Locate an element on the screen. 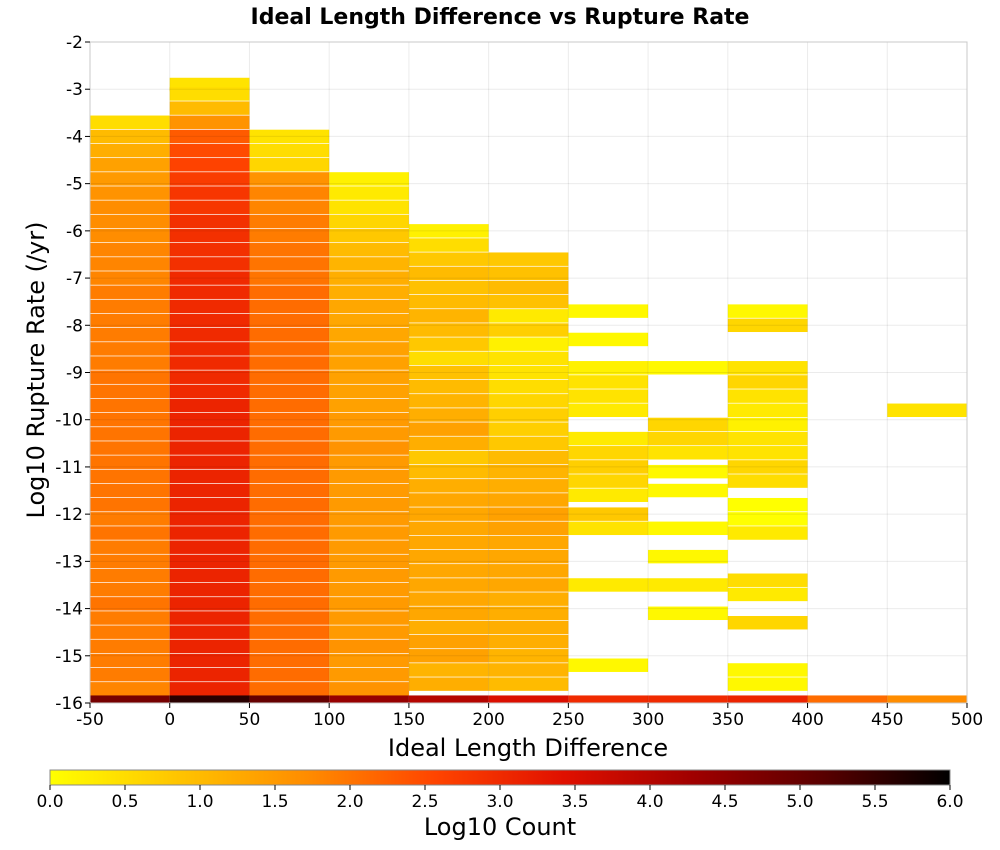 The image size is (1000, 850). colorbar-tick-label: 2.5 is located at coordinates (424, 802).